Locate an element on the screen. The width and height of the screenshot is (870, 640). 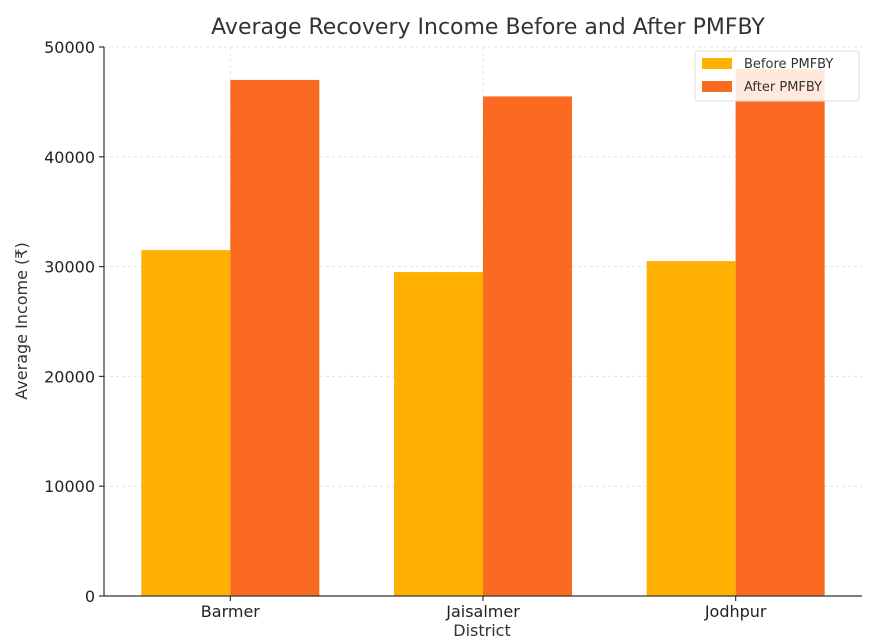
x-tick-label-jaisalmer: Jaisalmer is located at coordinates (482, 611).